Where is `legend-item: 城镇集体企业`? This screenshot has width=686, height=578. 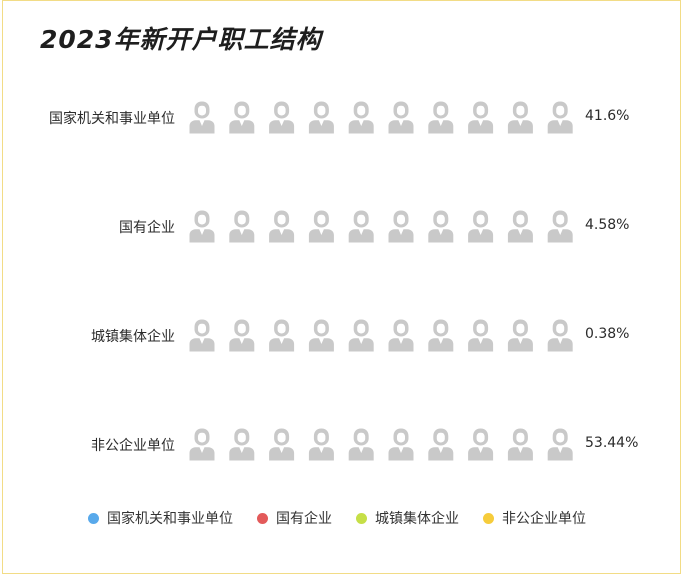
legend-item: 城镇集体企业 is located at coordinates (407, 518).